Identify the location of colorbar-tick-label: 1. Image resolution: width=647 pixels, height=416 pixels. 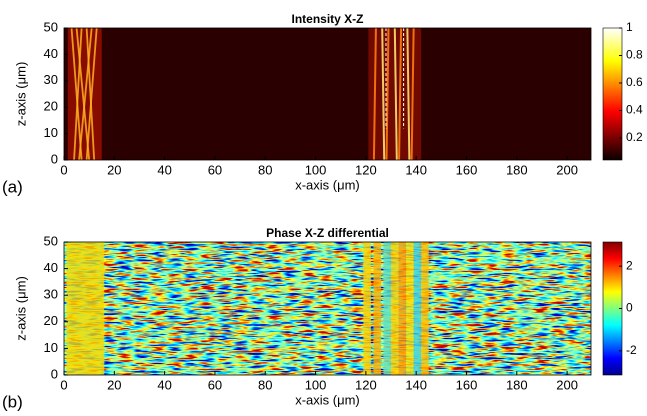
(629, 27).